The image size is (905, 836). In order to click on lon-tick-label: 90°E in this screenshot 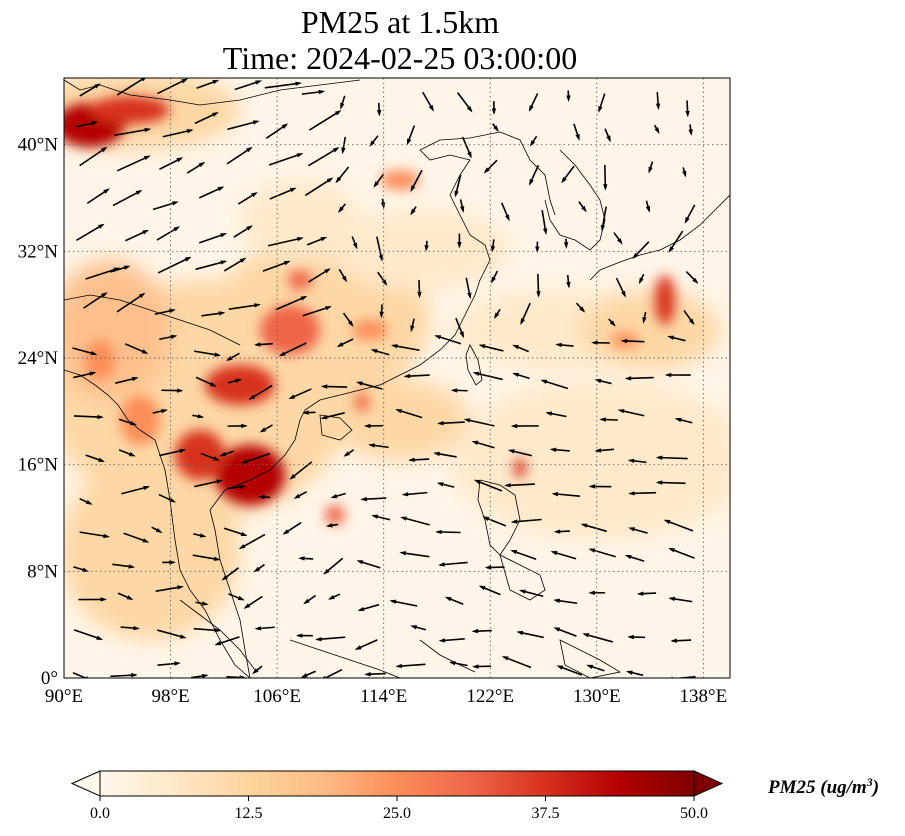, I will do `click(64, 696)`.